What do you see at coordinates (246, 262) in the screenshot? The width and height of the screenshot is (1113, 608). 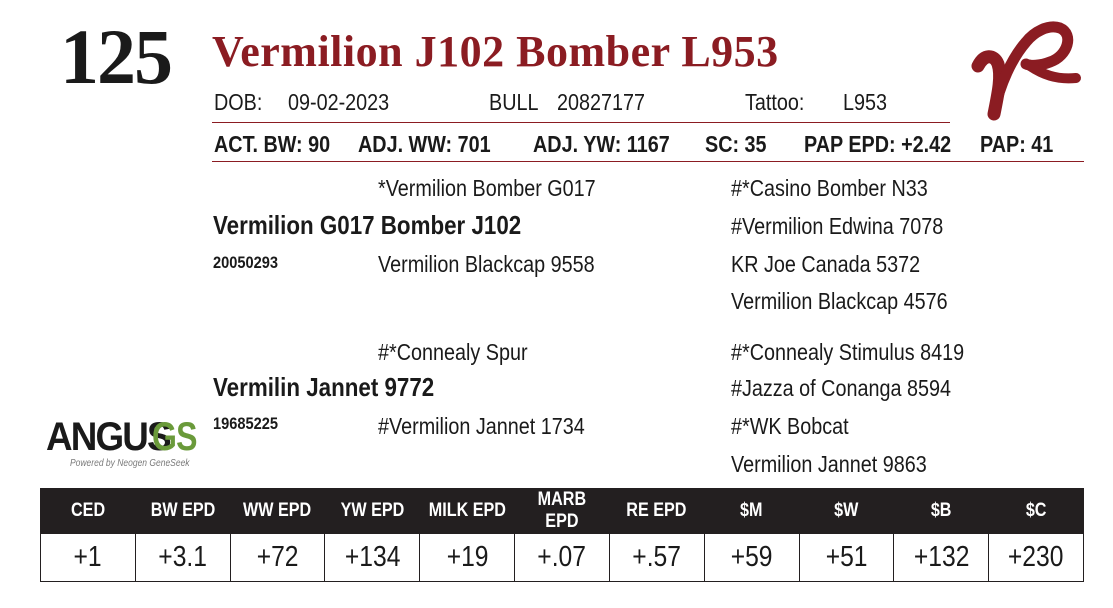 I see `sire-registration: 20050293` at bounding box center [246, 262].